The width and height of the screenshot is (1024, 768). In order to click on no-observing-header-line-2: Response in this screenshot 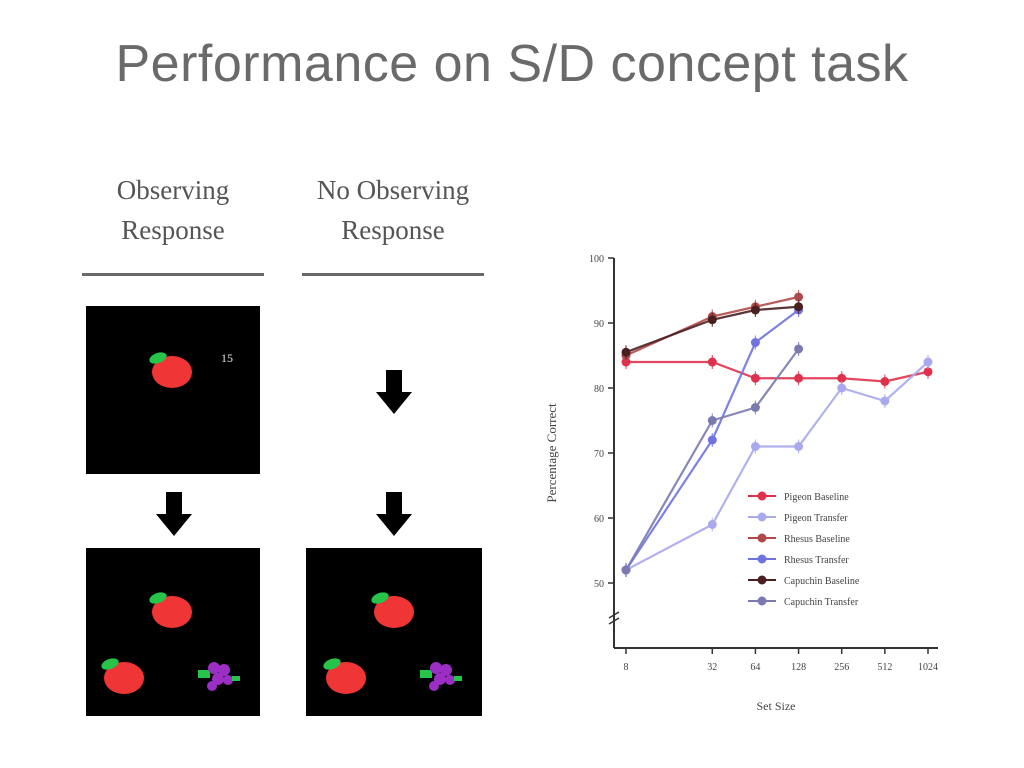, I will do `click(393, 230)`.